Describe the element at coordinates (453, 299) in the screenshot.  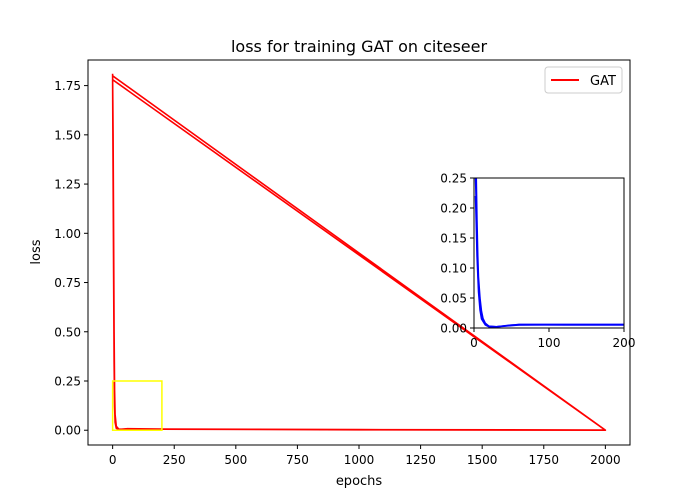
I see `inset-y-tick-label: 0.05` at that location.